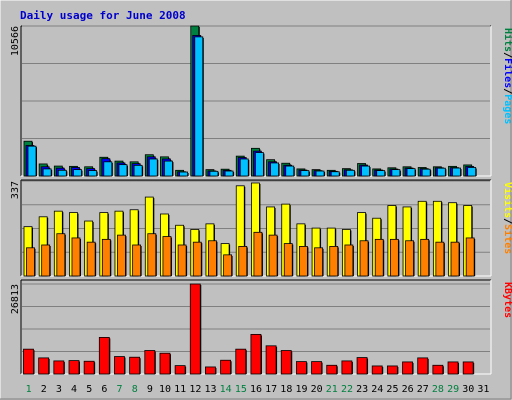  What do you see at coordinates (180, 389) in the screenshot?
I see `x-label-day-11: 11` at bounding box center [180, 389].